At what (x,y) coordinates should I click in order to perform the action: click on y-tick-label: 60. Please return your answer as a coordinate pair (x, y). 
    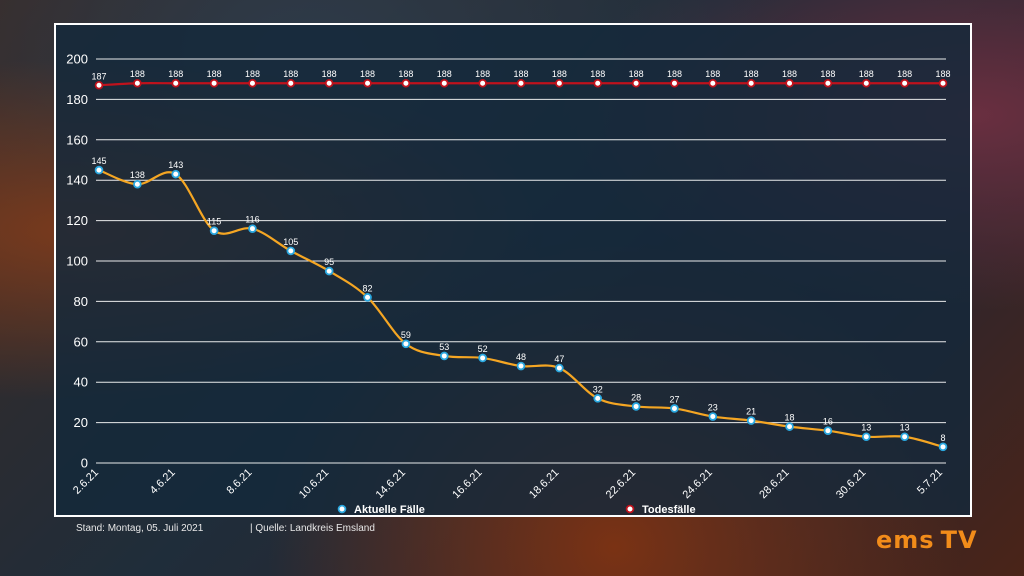
    Looking at the image, I should click on (81, 341).